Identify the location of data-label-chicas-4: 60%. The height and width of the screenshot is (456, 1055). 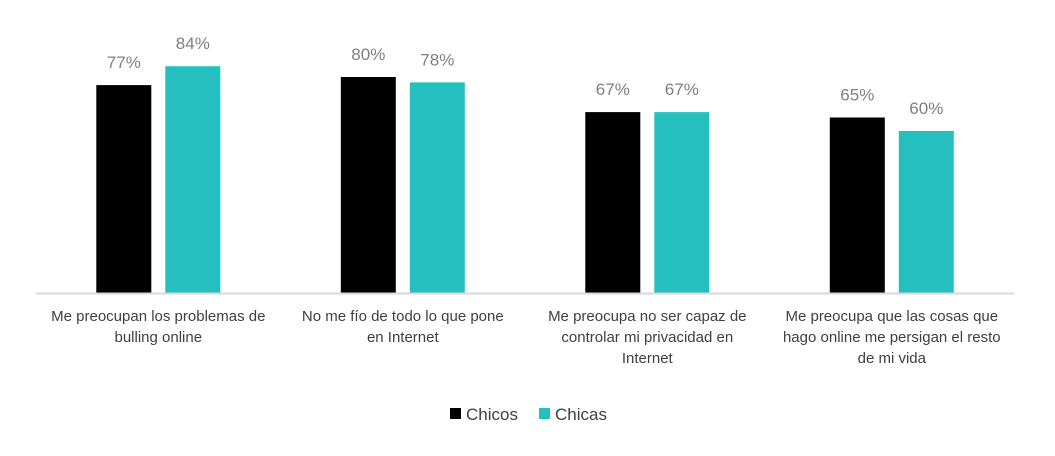
(926, 108).